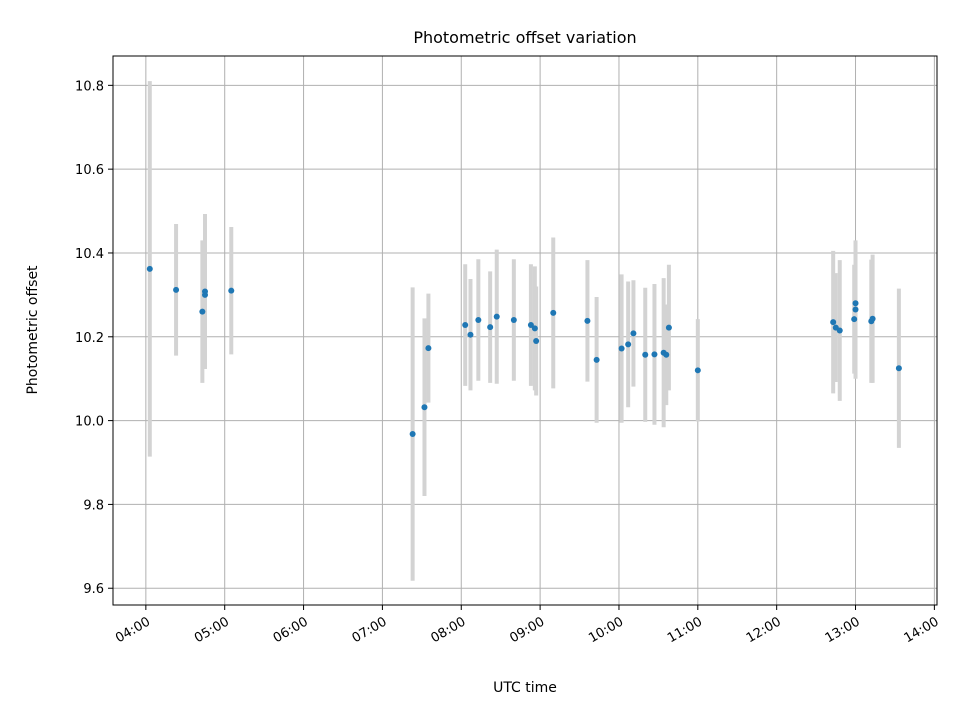 This screenshot has height=720, width=960. Describe the element at coordinates (524, 37) in the screenshot. I see `chart-title: Photometric offset variation` at that location.